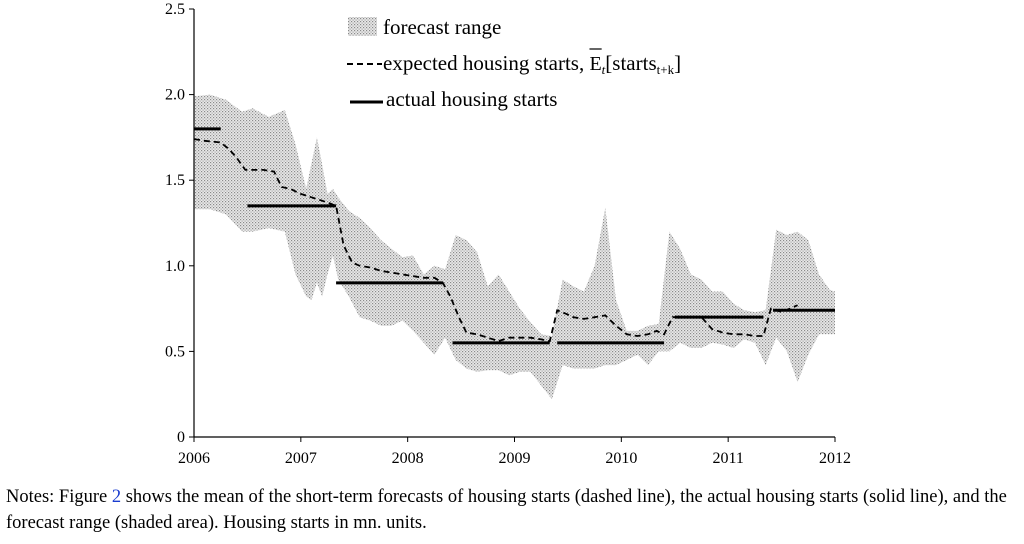  I want to click on x-tick-label: 2009, so click(515, 458).